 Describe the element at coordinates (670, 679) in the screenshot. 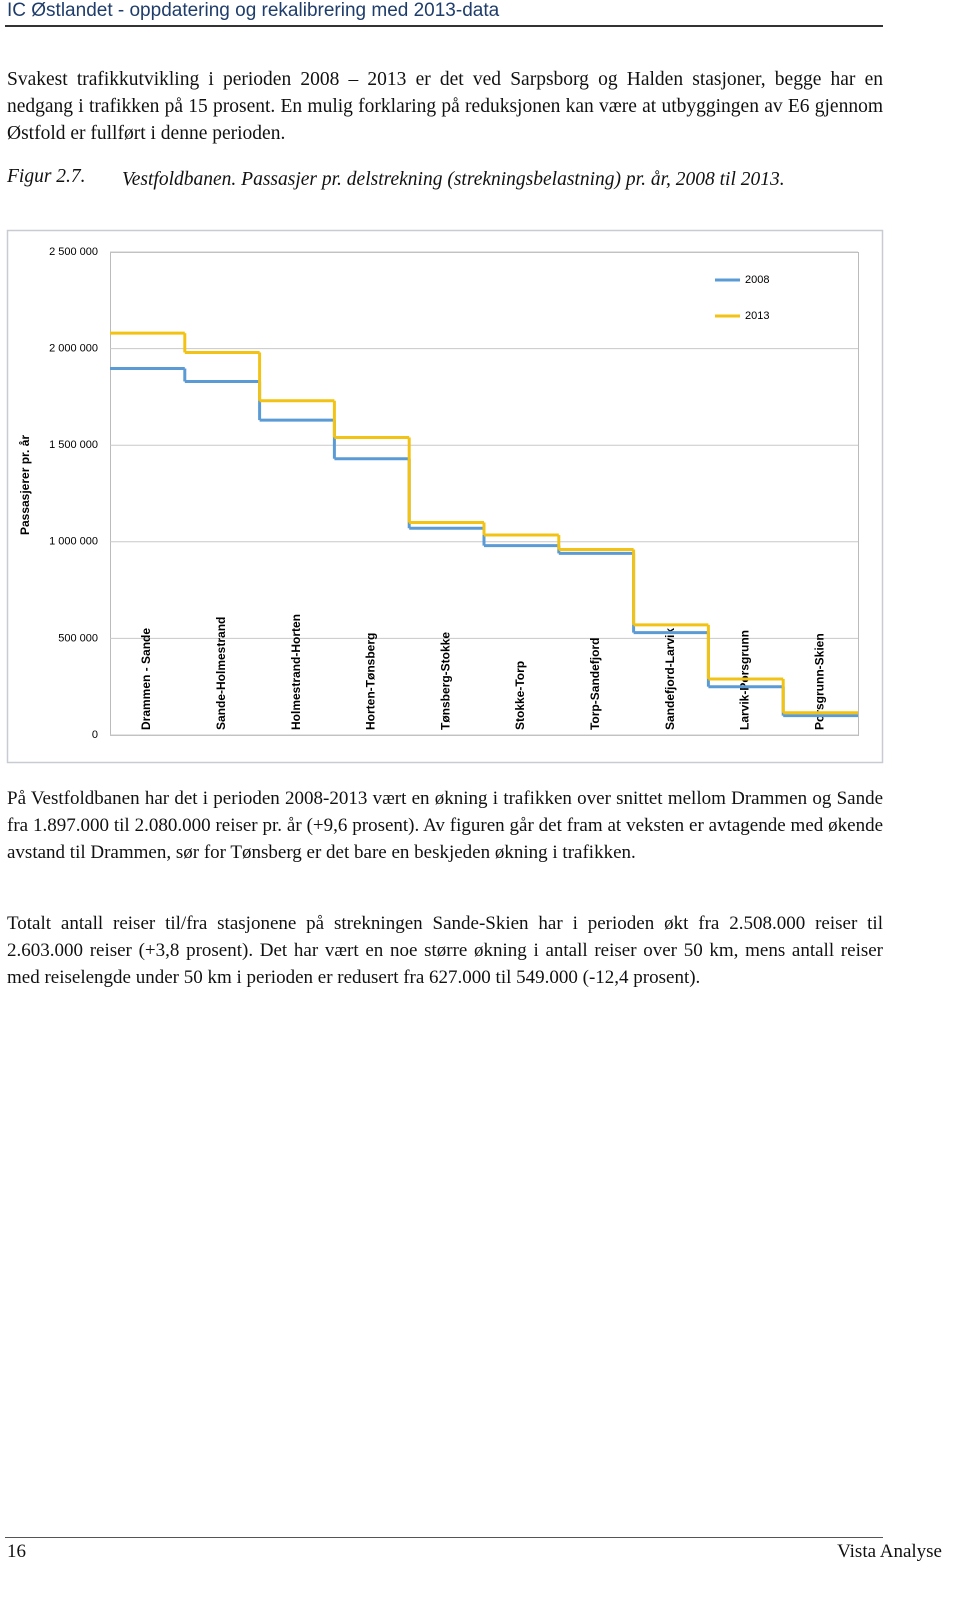

I see `x-tick-label: Sandefjord-Larvik` at that location.